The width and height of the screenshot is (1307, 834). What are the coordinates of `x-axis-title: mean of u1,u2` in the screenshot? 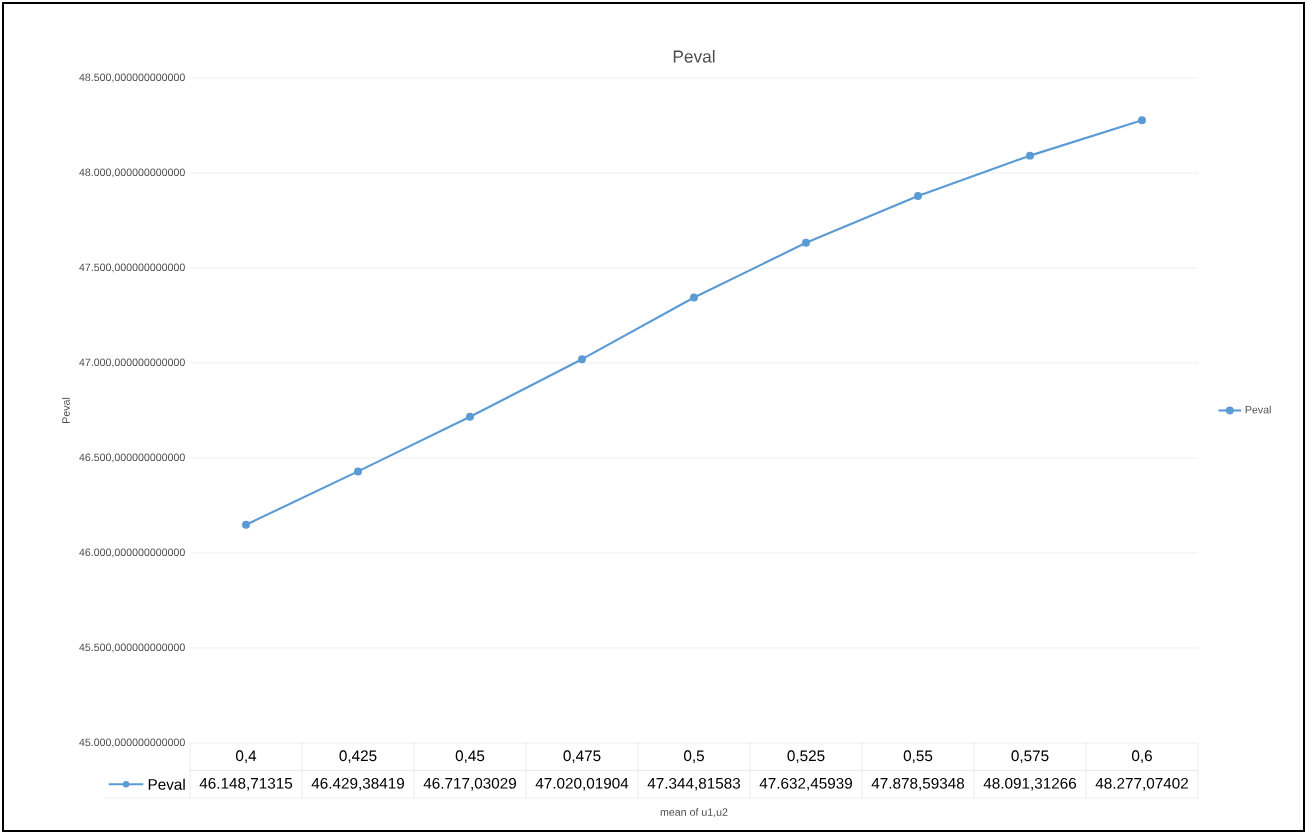 It's located at (694, 813).